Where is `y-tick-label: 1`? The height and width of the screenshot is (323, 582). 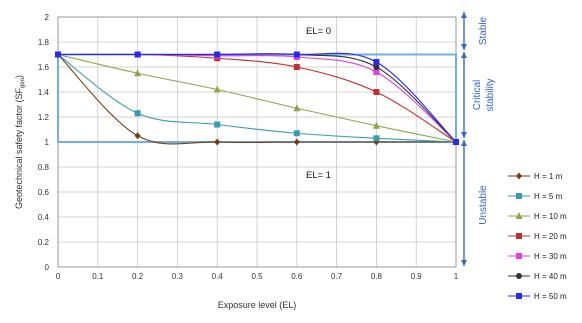
y-tick-label: 1 is located at coordinates (47, 142).